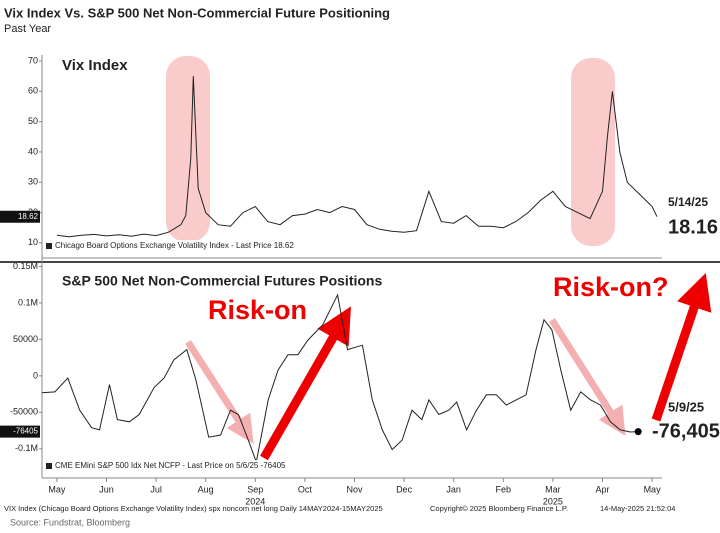  What do you see at coordinates (28, 216) in the screenshot?
I see `last-price-label: 18.62` at bounding box center [28, 216].